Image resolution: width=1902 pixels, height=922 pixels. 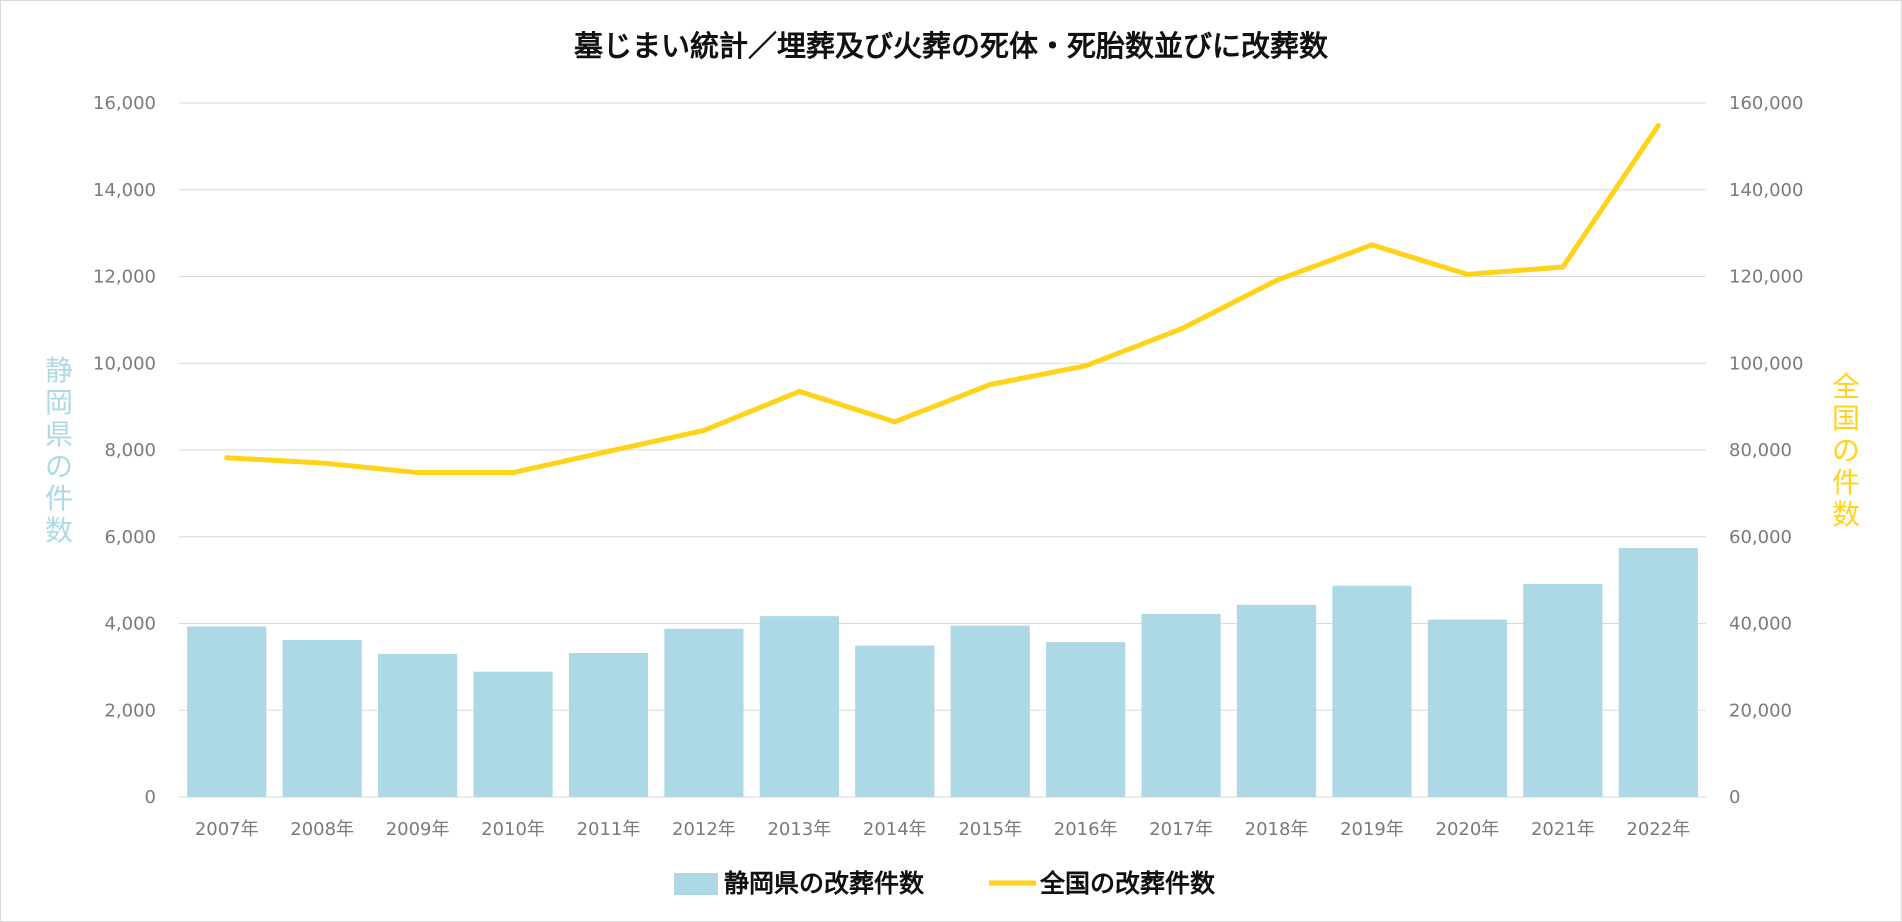 I want to click on x-tick-label: 2007年, so click(x=227, y=829).